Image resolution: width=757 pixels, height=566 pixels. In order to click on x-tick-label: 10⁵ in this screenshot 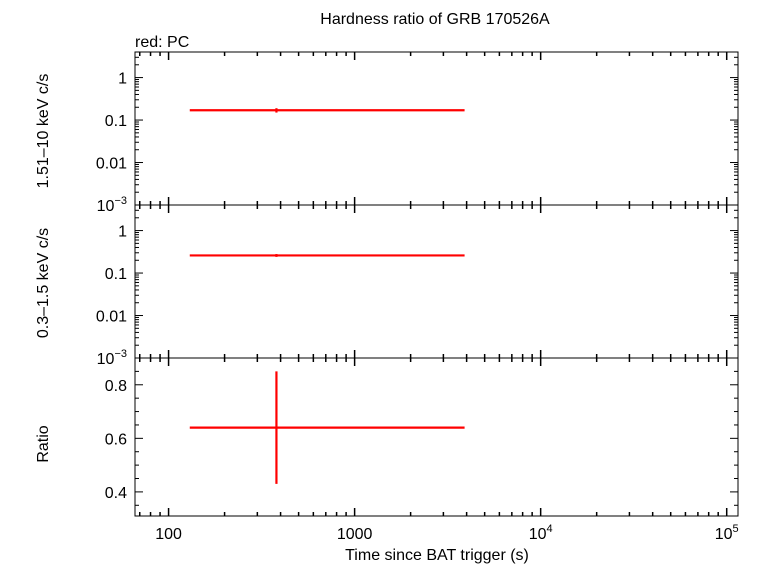, I will do `click(727, 533)`.